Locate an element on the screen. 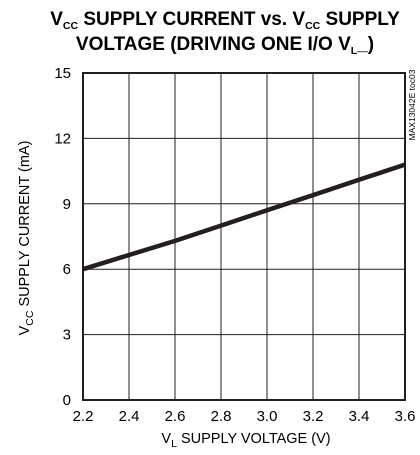 This screenshot has width=420, height=455. x-tick-label-0: 2.2 is located at coordinates (83, 416).